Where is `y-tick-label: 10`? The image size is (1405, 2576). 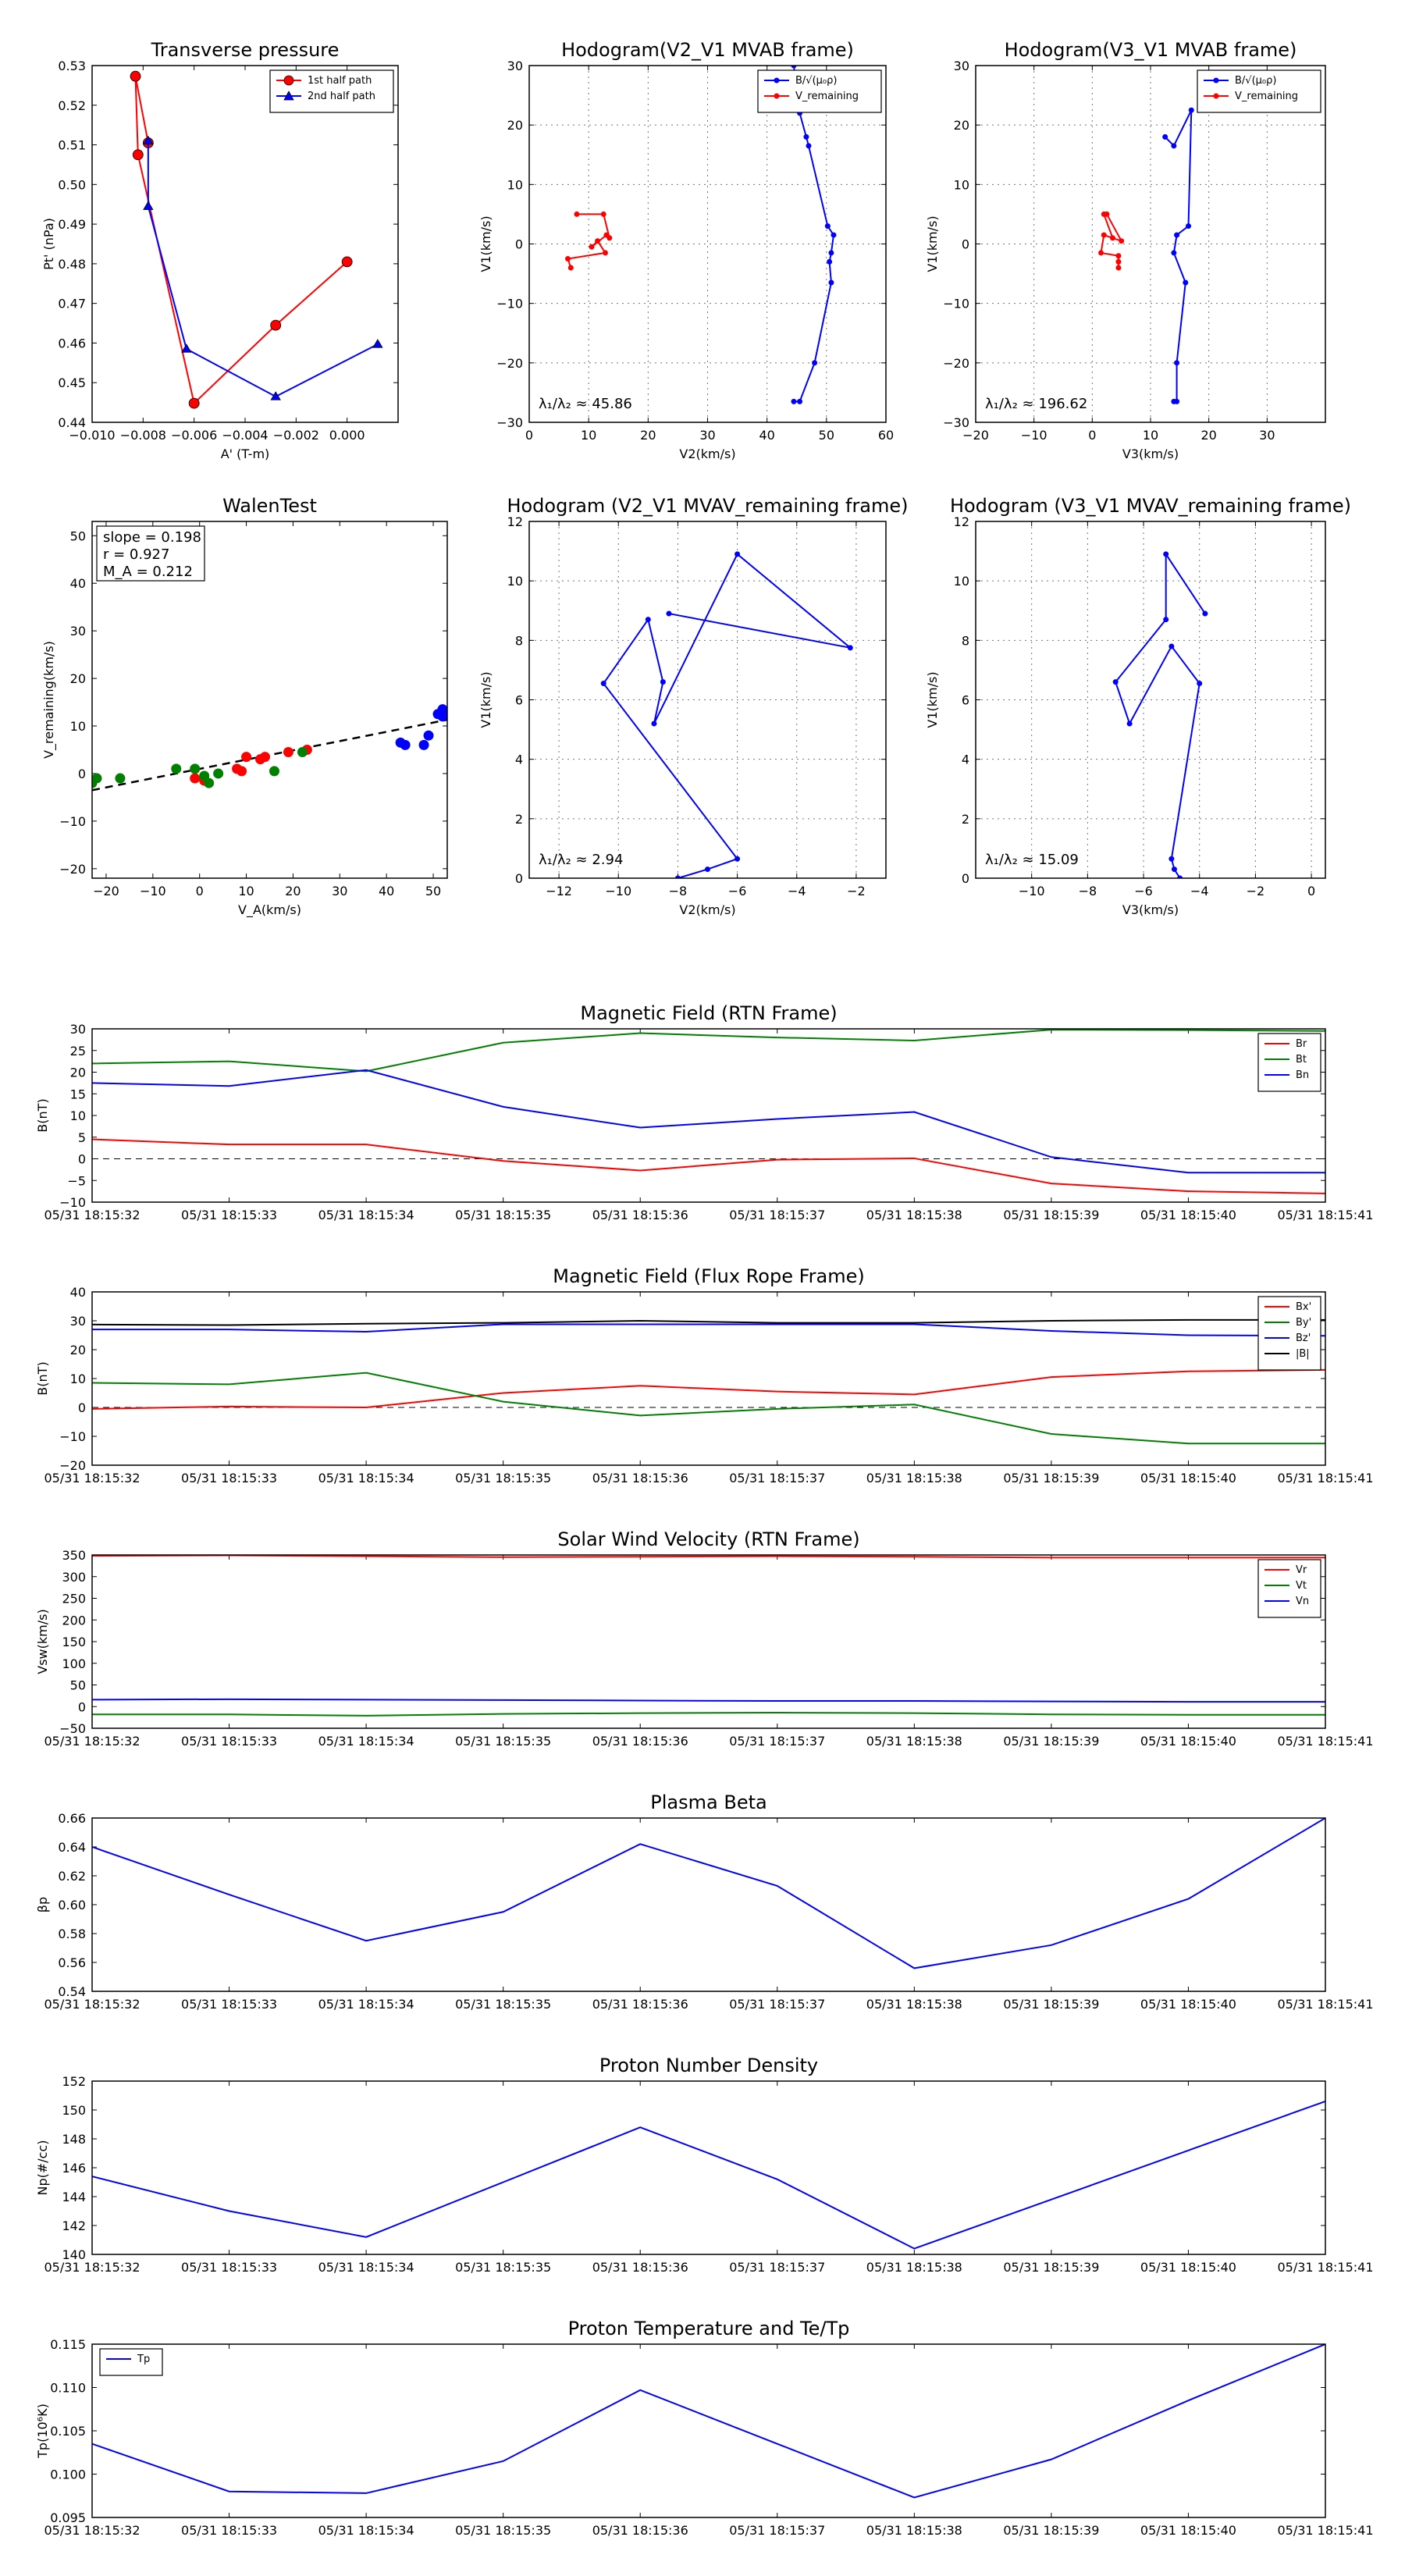 y-tick-label: 10 is located at coordinates (78, 1115).